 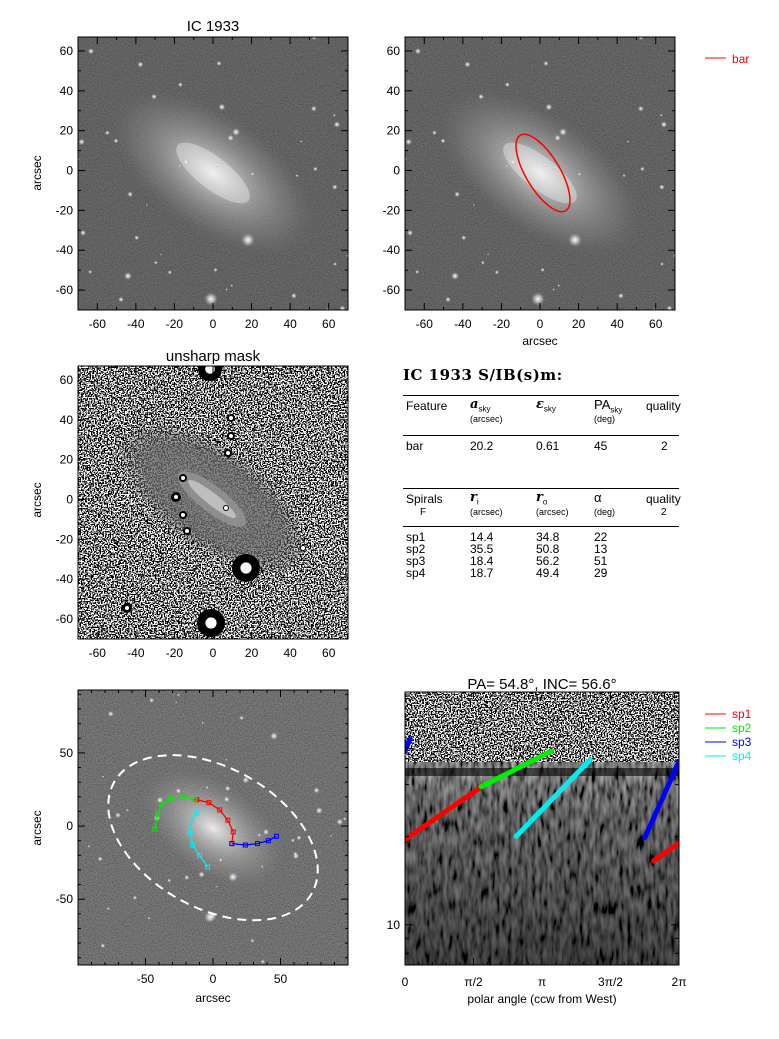 What do you see at coordinates (610, 982) in the screenshot?
I see `x-tick-label: 3π/2` at bounding box center [610, 982].